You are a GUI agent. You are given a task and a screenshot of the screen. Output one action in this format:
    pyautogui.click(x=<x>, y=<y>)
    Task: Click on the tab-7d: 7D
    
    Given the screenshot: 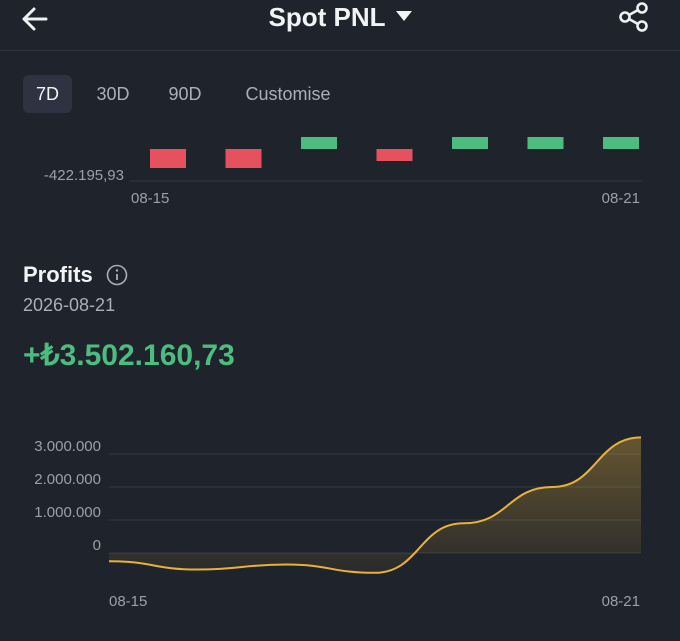 What is the action you would take?
    pyautogui.click(x=47, y=94)
    